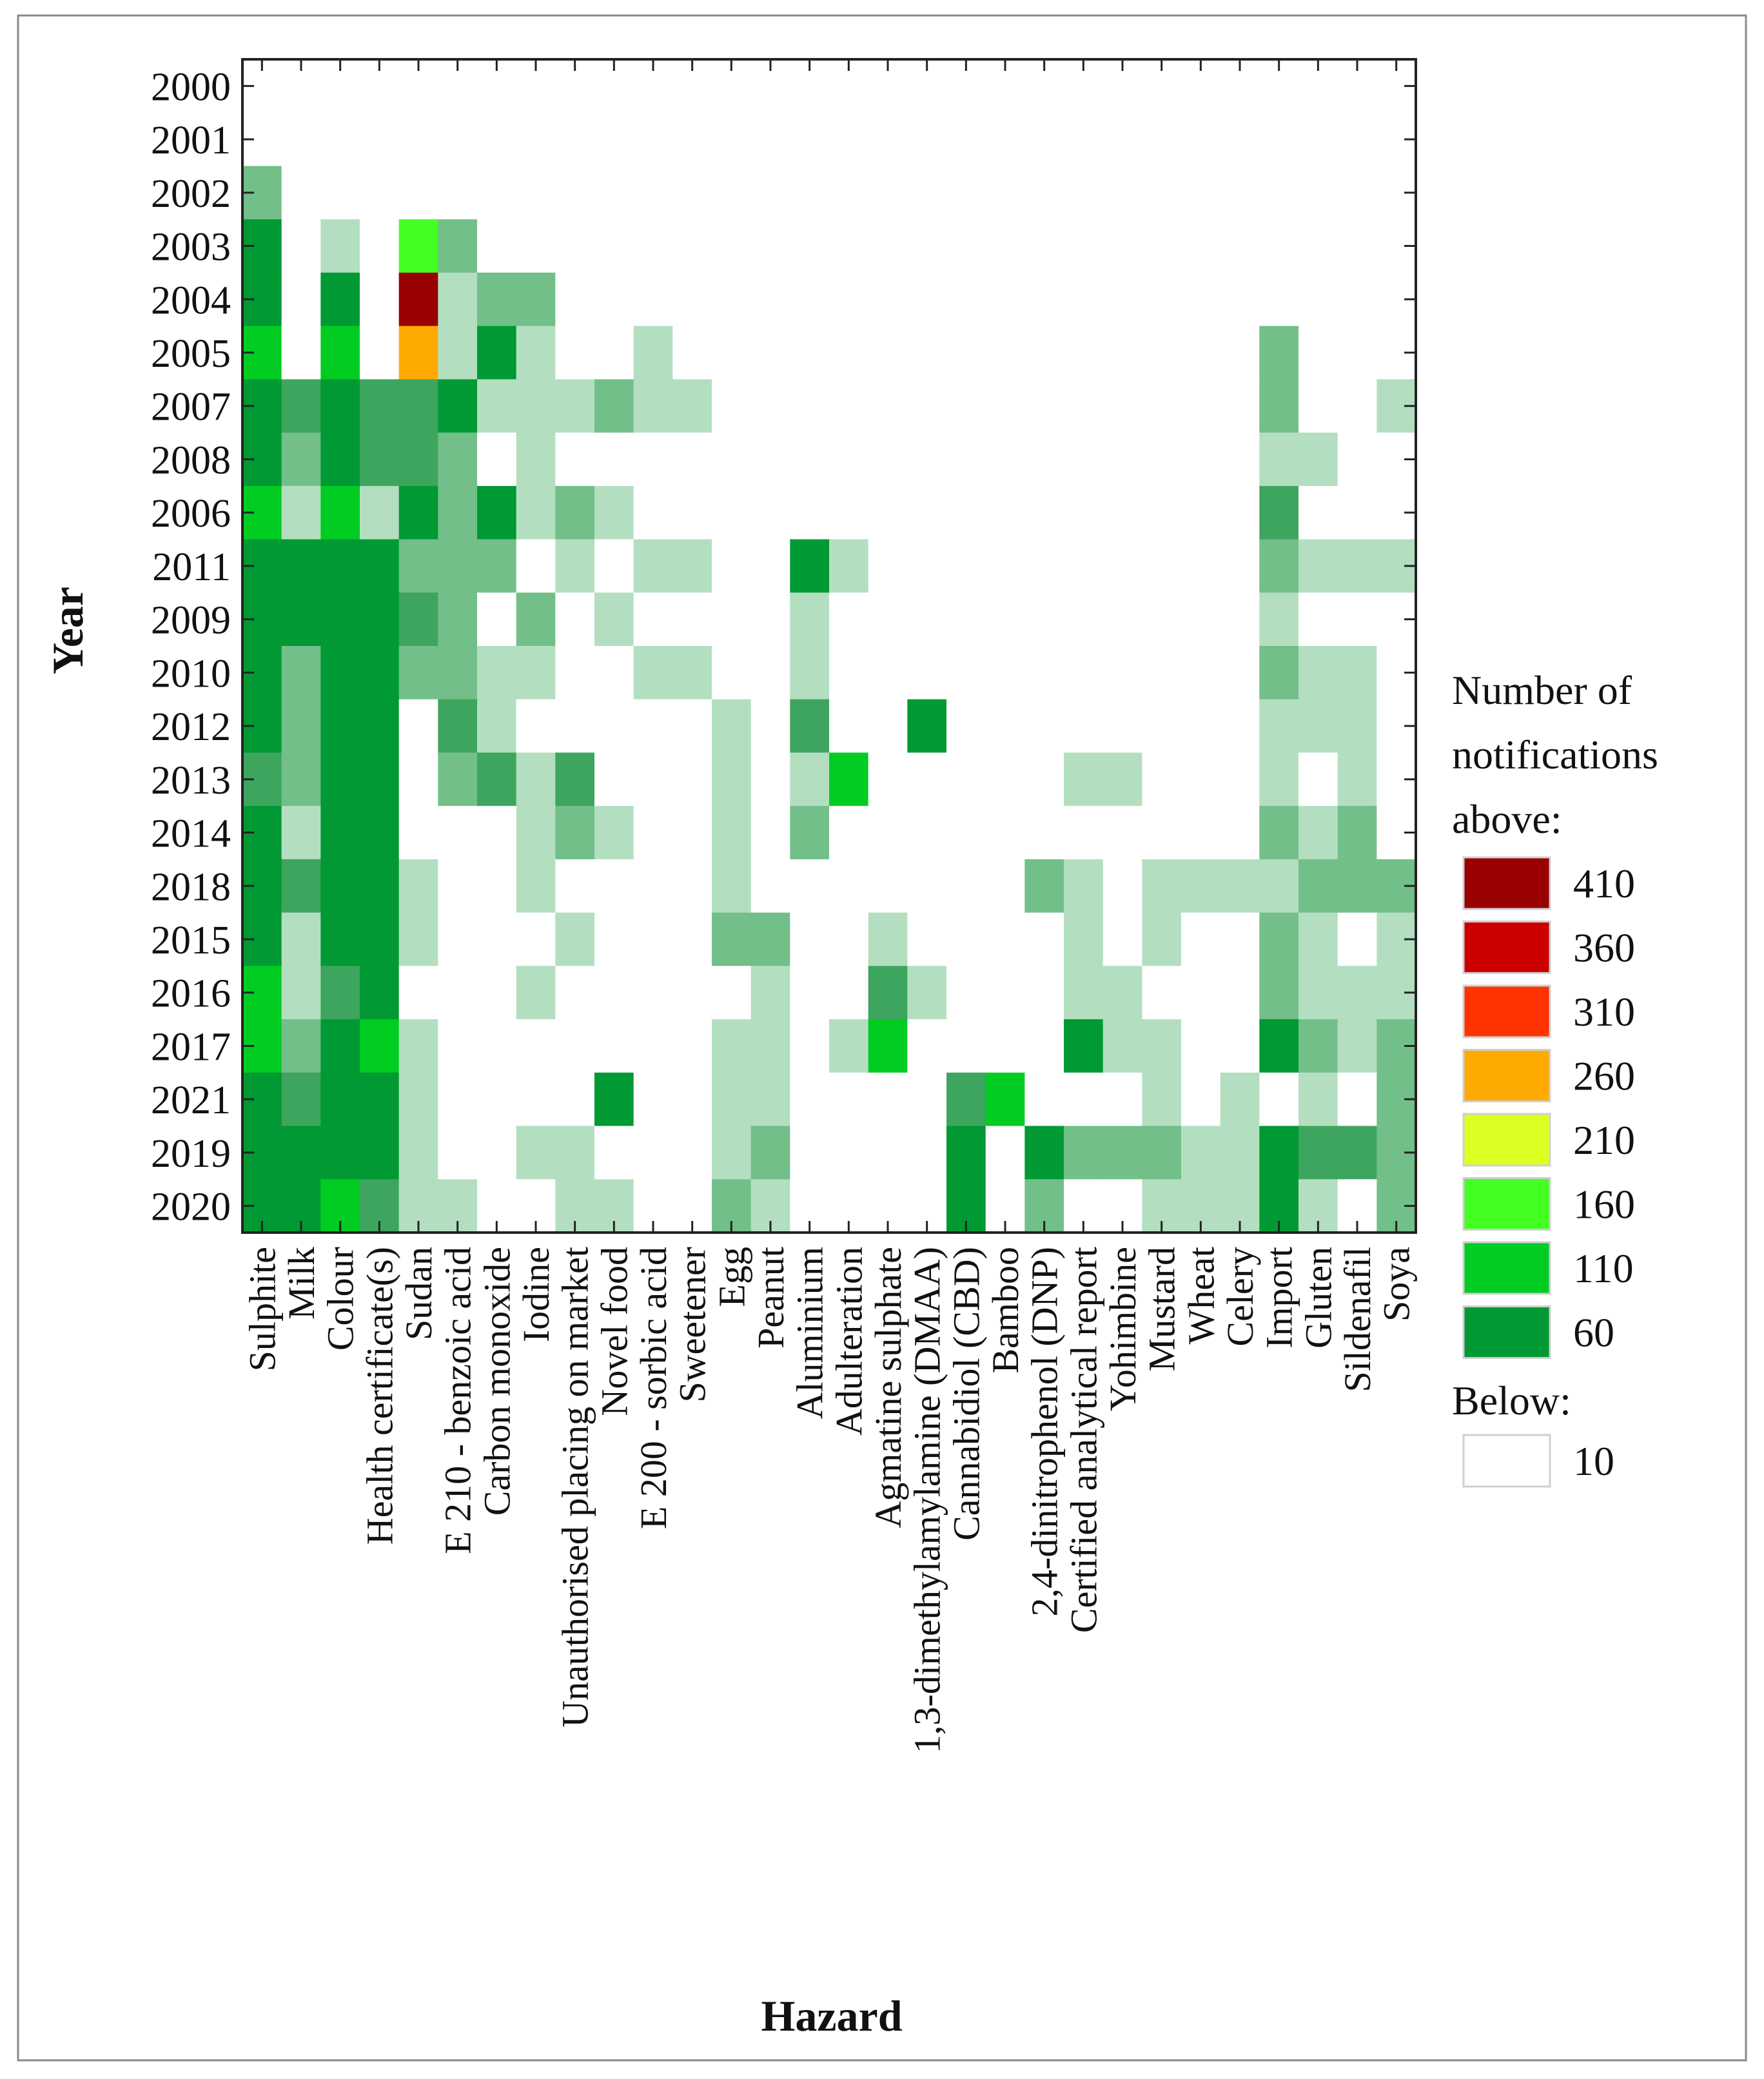  I want to click on cell-2007-2-4-dinitrophenol-dnp, so click(1044, 406).